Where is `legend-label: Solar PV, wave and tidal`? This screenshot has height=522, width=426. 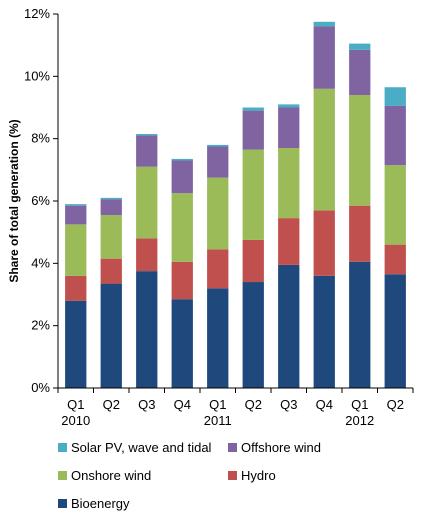
legend-label: Solar PV, wave and tidal is located at coordinates (141, 447).